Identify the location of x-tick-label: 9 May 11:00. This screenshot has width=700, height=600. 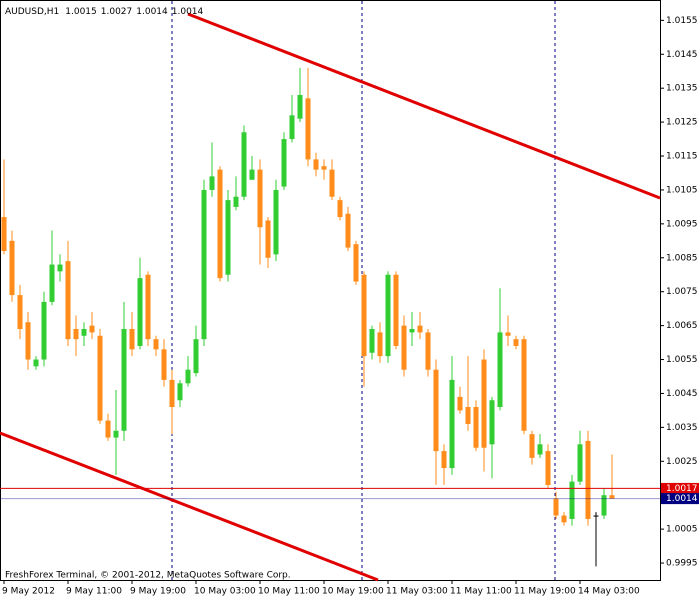
(94, 592).